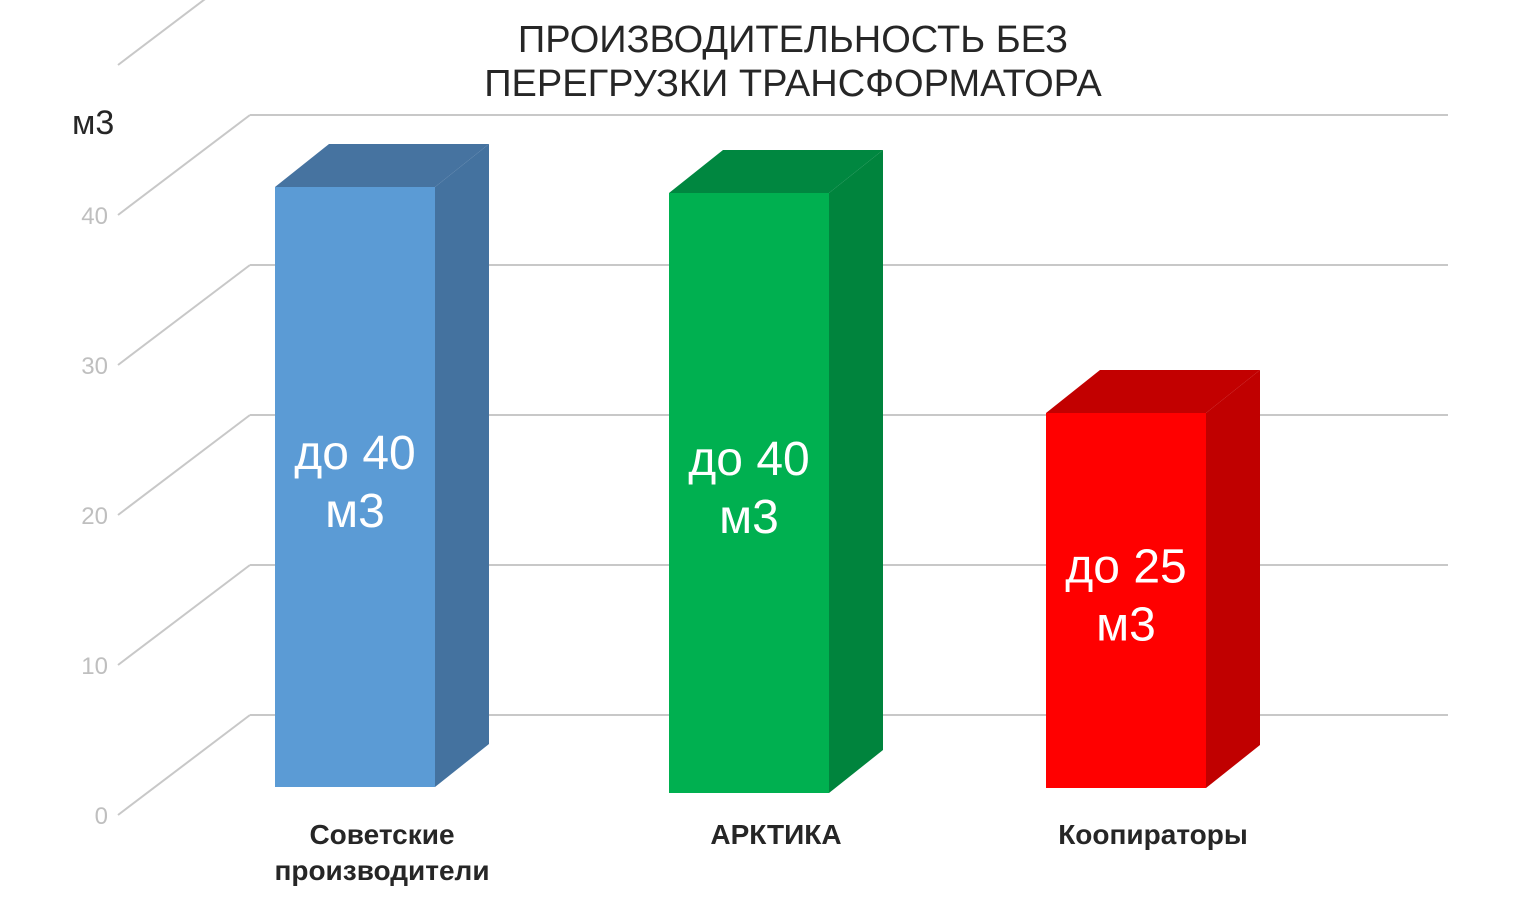 This screenshot has width=1526, height=917. I want to click on y-axis-unit-label: м3, so click(93, 123).